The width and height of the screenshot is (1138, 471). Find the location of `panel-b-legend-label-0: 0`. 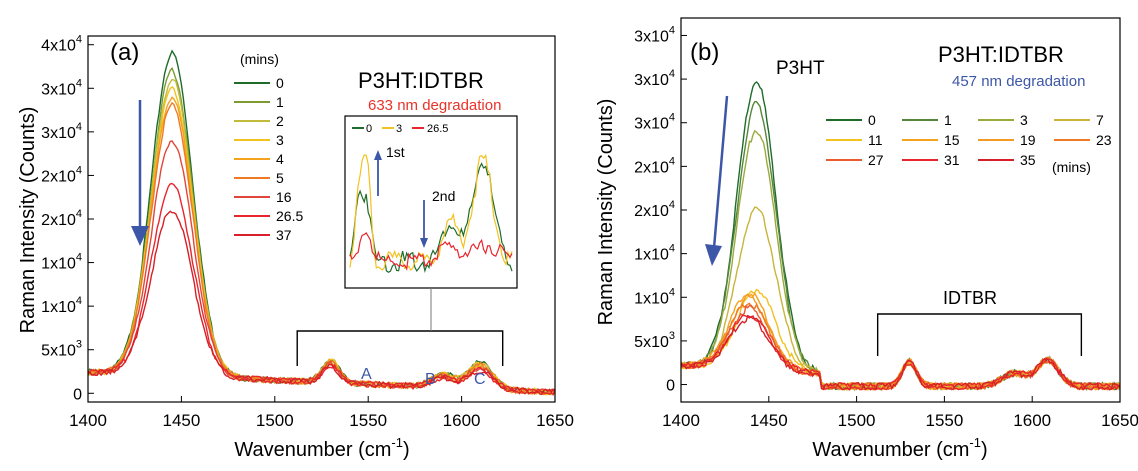

panel-b-legend-label-0: 0 is located at coordinates (872, 120).